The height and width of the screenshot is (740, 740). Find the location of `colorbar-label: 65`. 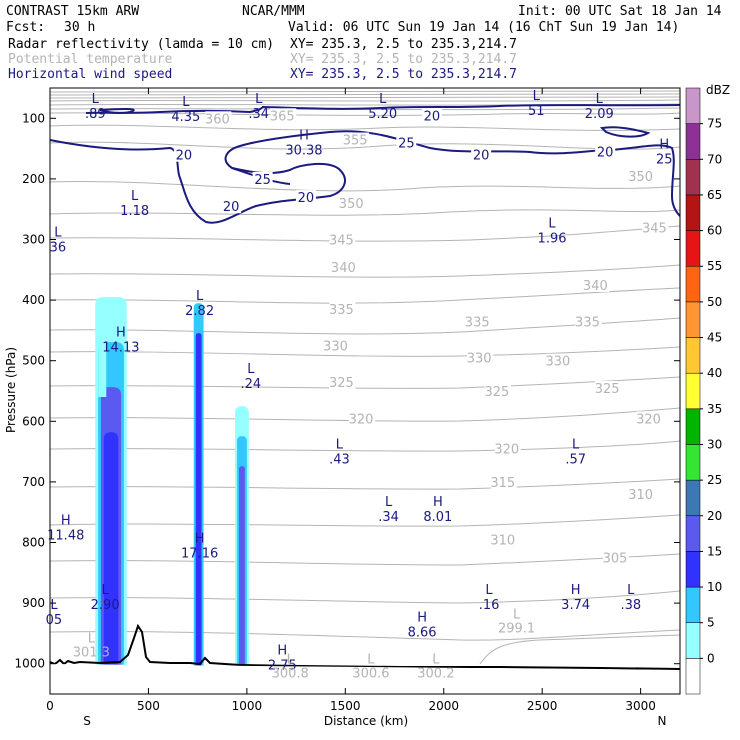

colorbar-label: 65 is located at coordinates (714, 195).